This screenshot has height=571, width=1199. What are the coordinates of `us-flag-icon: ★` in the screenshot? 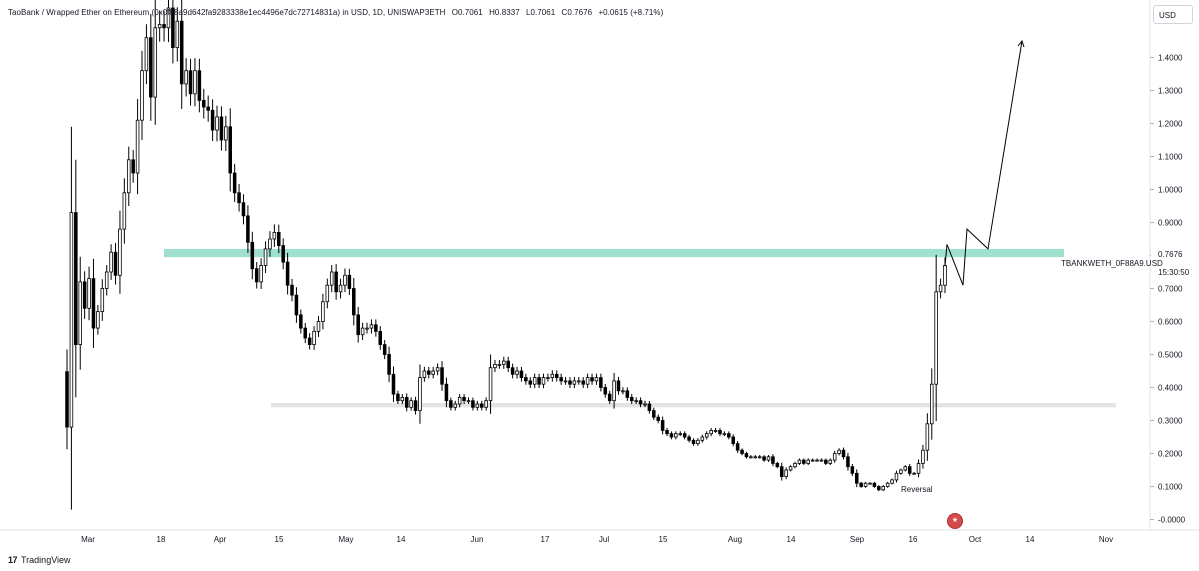 It's located at (955, 521).